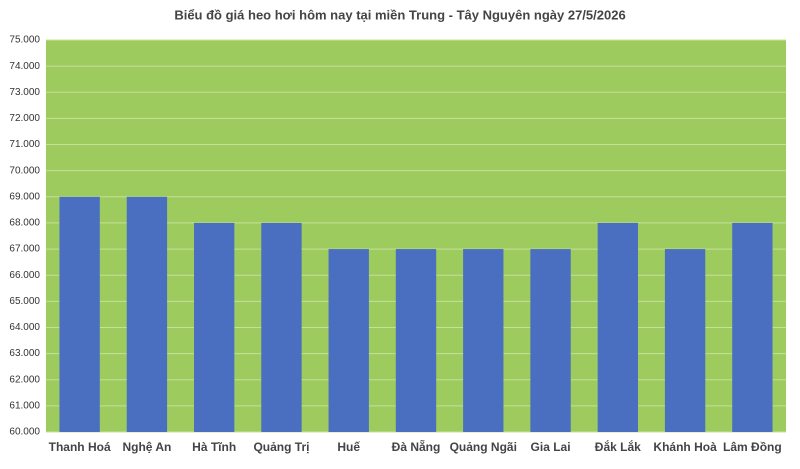 The width and height of the screenshot is (800, 469). I want to click on x-tick-label: Khánh Hoà, so click(685, 447).